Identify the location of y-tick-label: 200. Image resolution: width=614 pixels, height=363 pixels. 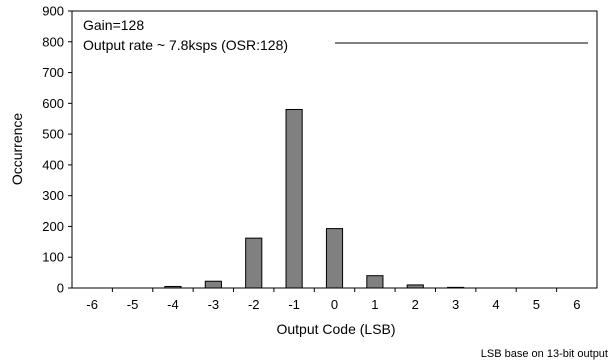
(53, 226).